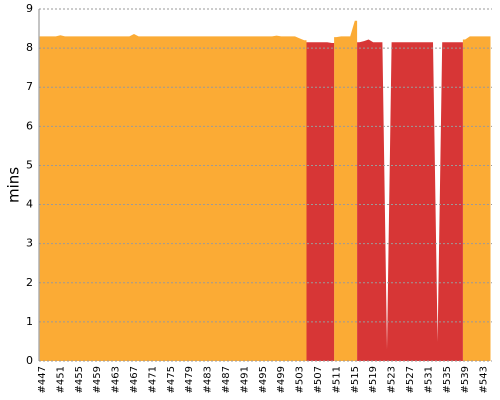 The height and width of the screenshot is (400, 500). Describe the element at coordinates (465, 379) in the screenshot. I see `x-tick-label: #539` at that location.